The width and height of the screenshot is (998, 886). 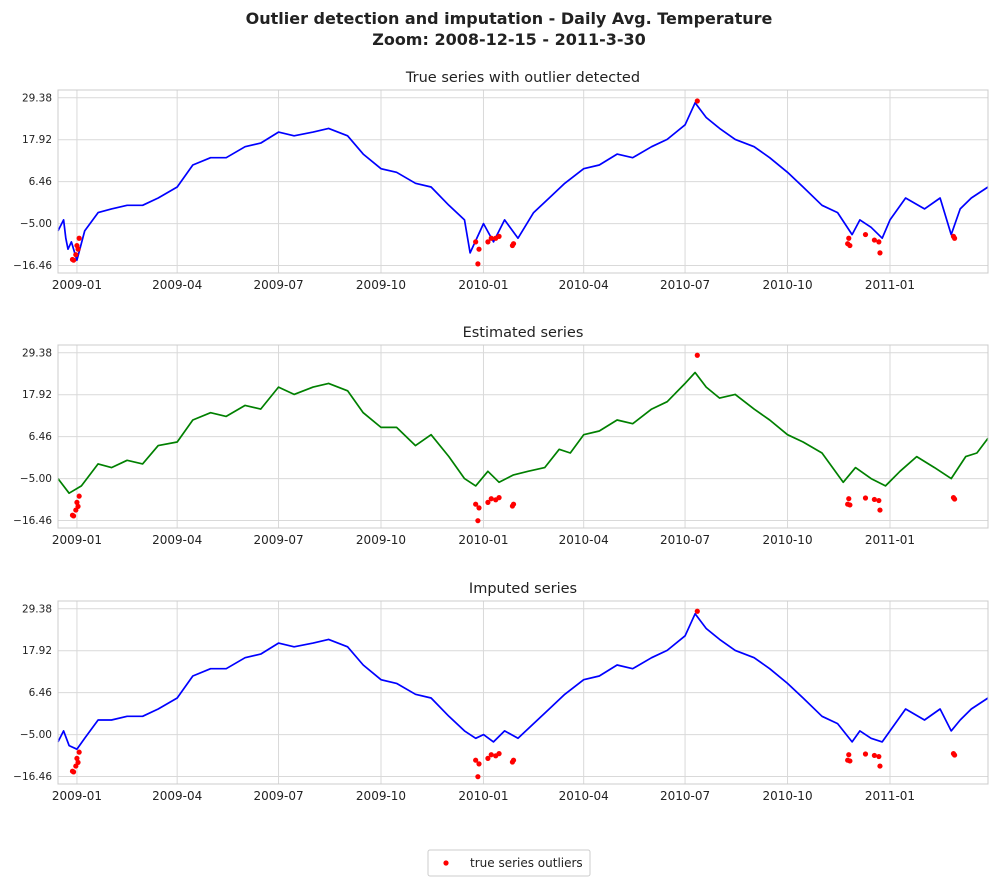 I want to click on legend-marker-icon, so click(x=446, y=863).